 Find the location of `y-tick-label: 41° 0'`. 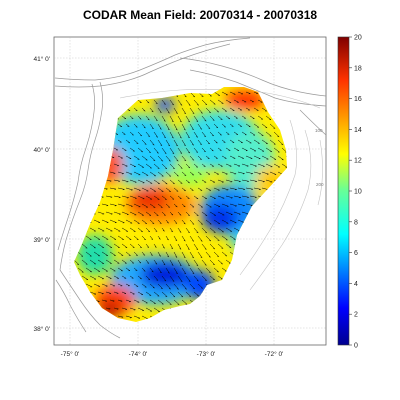

y-tick-label: 41° 0' is located at coordinates (42, 59).